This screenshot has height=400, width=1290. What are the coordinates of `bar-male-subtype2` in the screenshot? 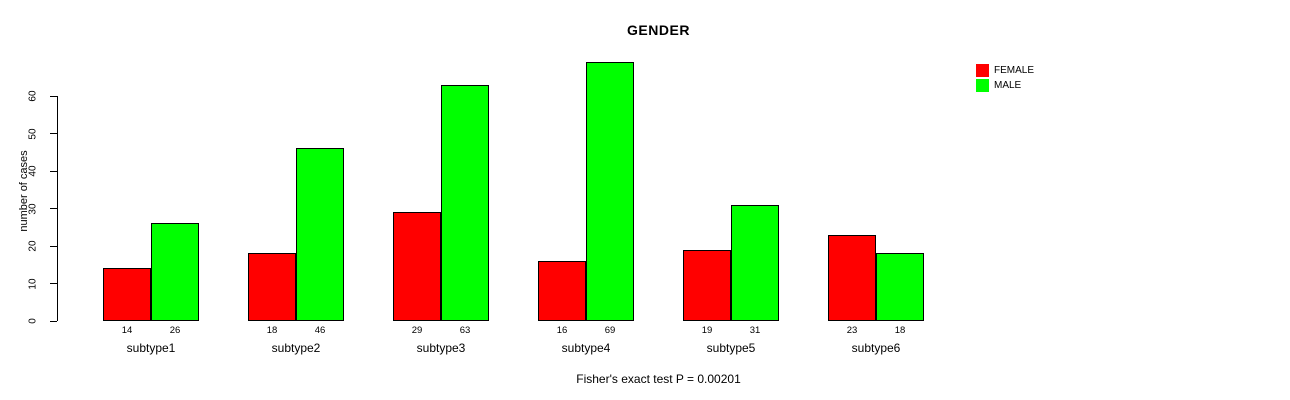 It's located at (320, 234).